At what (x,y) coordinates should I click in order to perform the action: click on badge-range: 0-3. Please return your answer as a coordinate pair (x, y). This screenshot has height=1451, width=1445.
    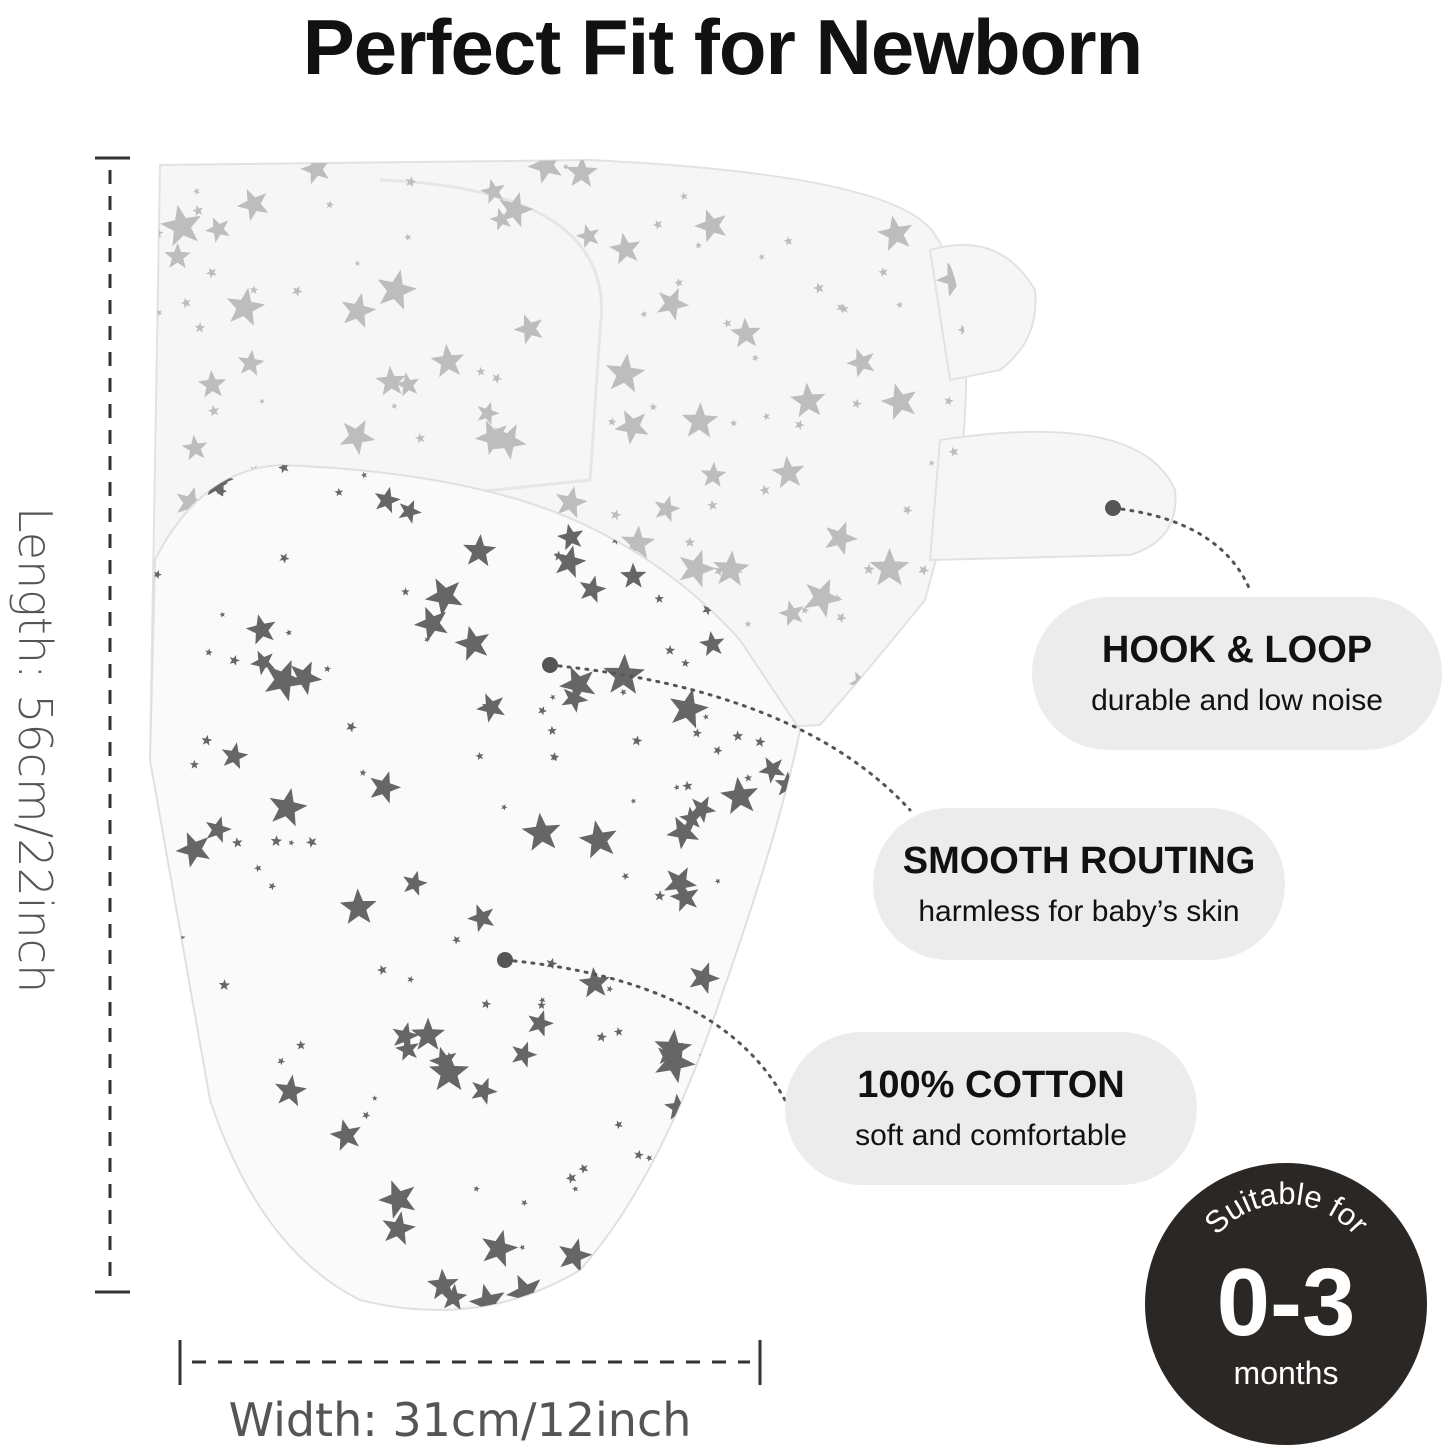
    Looking at the image, I should click on (1286, 1302).